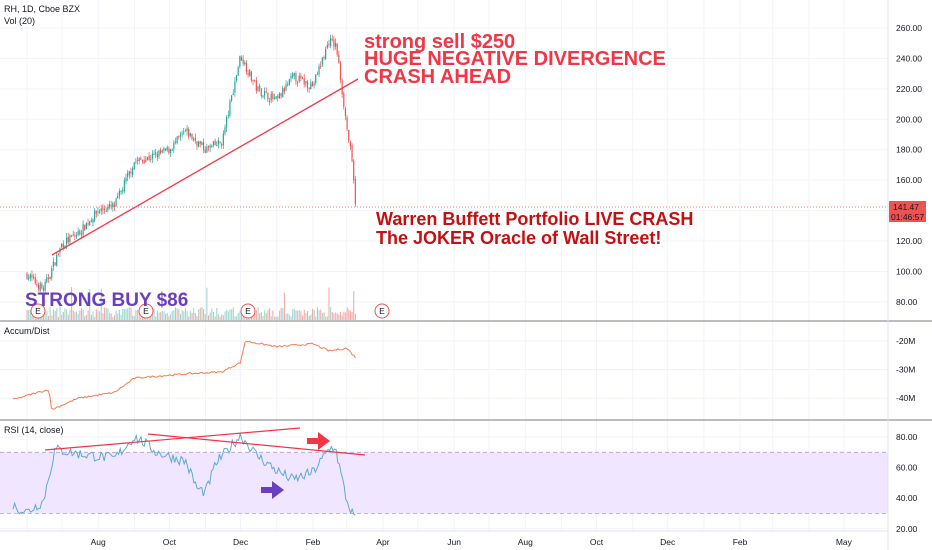 This screenshot has height=550, width=932. What do you see at coordinates (668, 542) in the screenshot?
I see `time-tick-label: Dec` at bounding box center [668, 542].